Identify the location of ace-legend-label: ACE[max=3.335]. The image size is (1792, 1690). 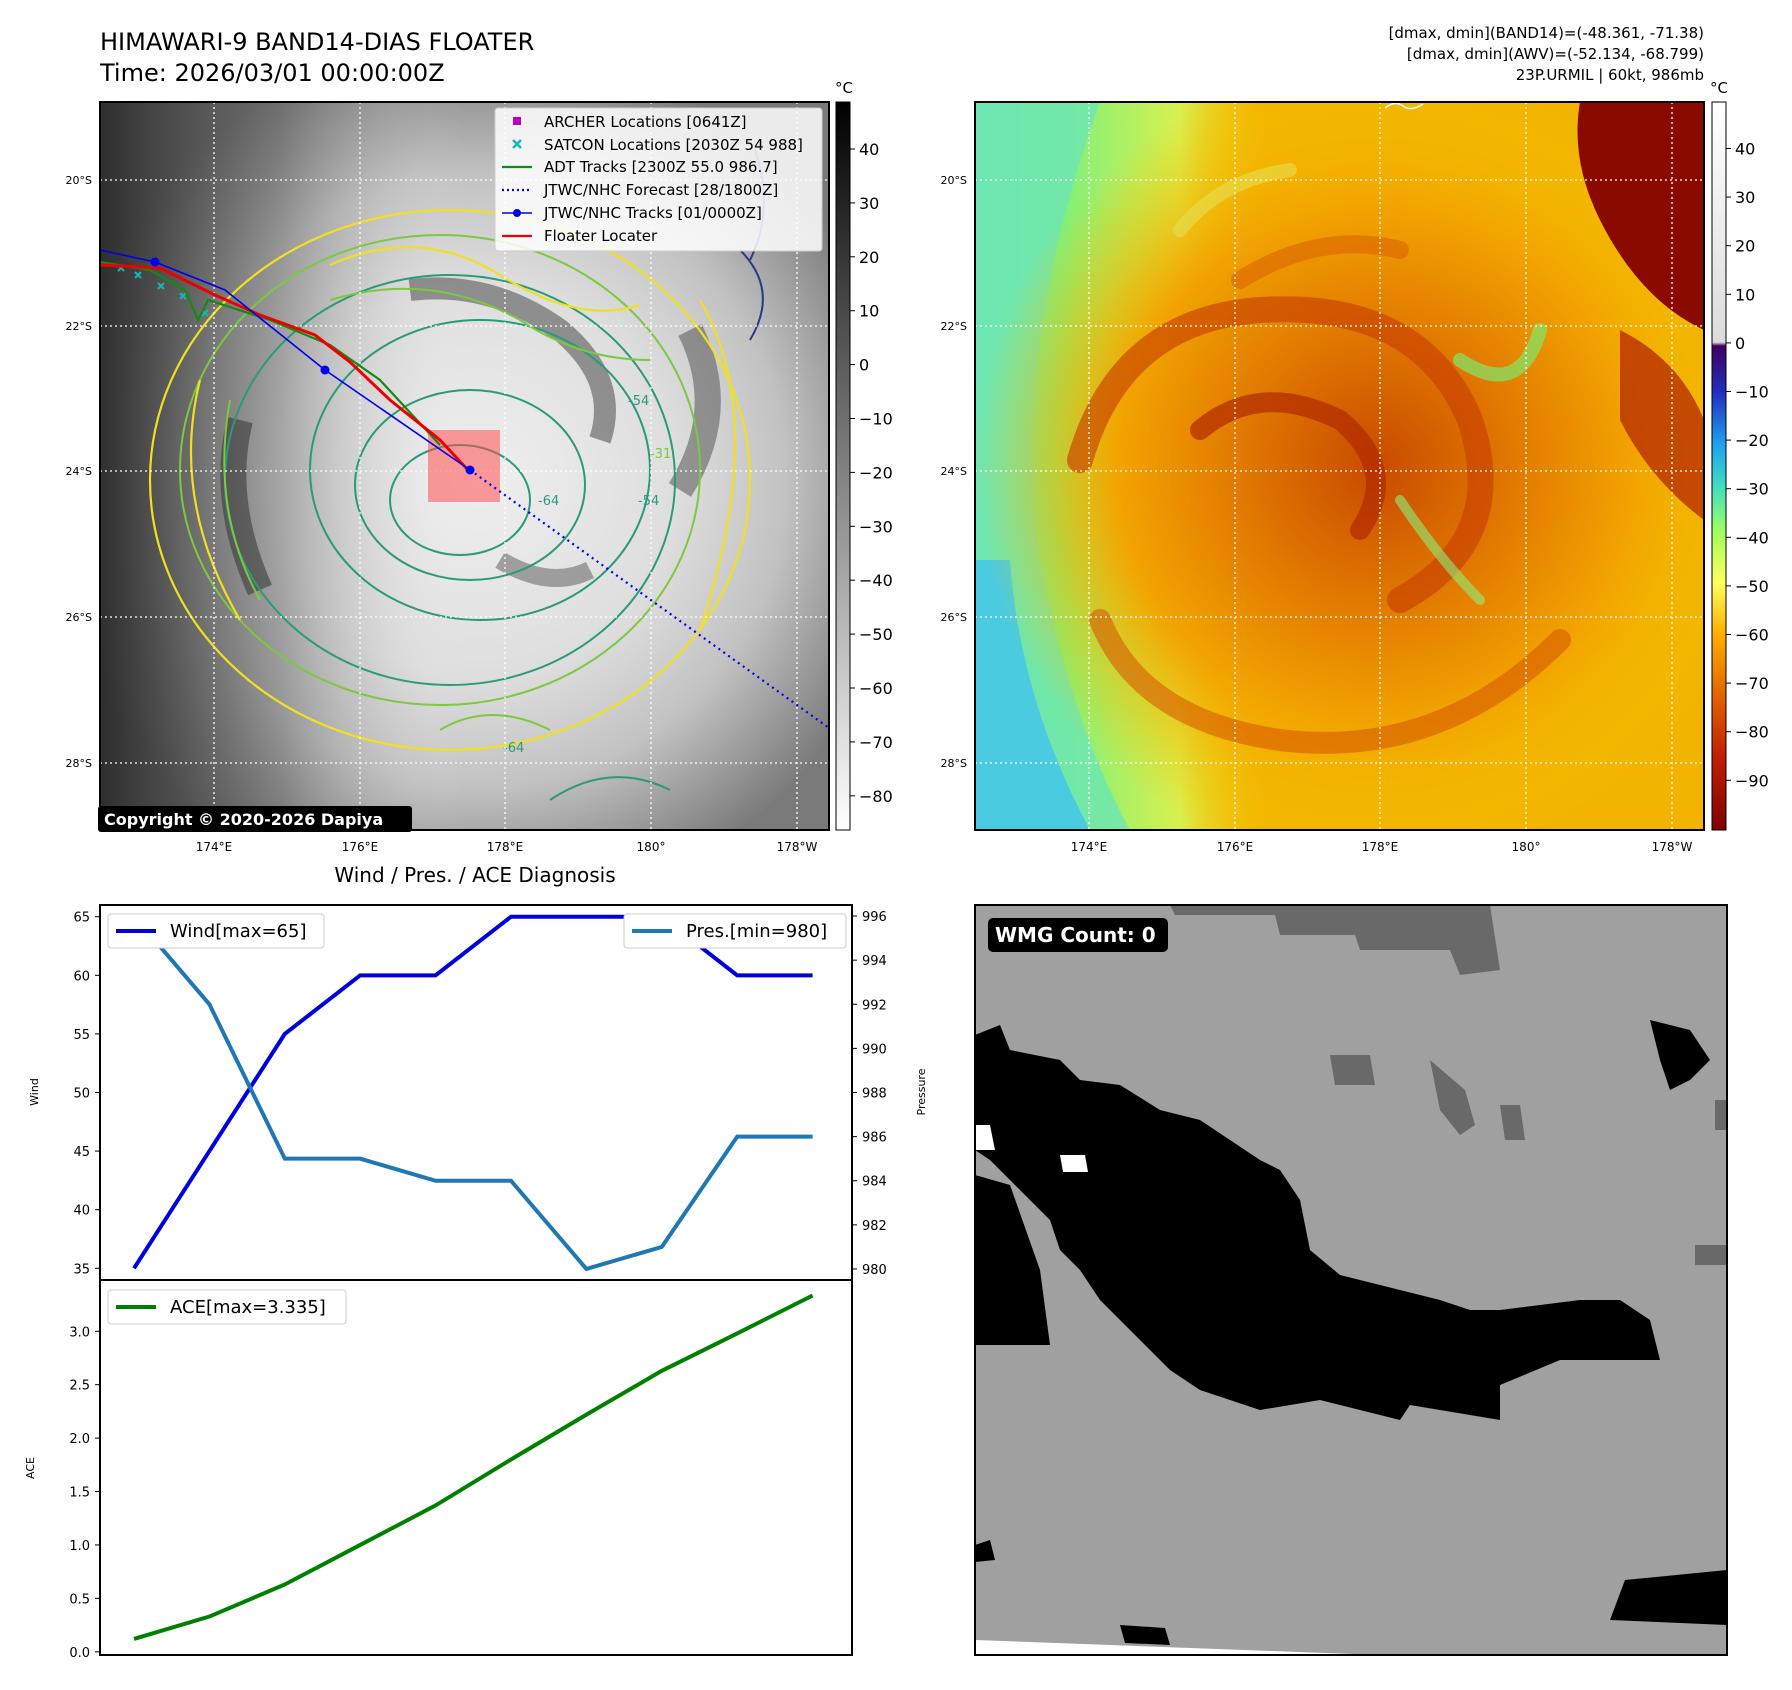
(248, 1307).